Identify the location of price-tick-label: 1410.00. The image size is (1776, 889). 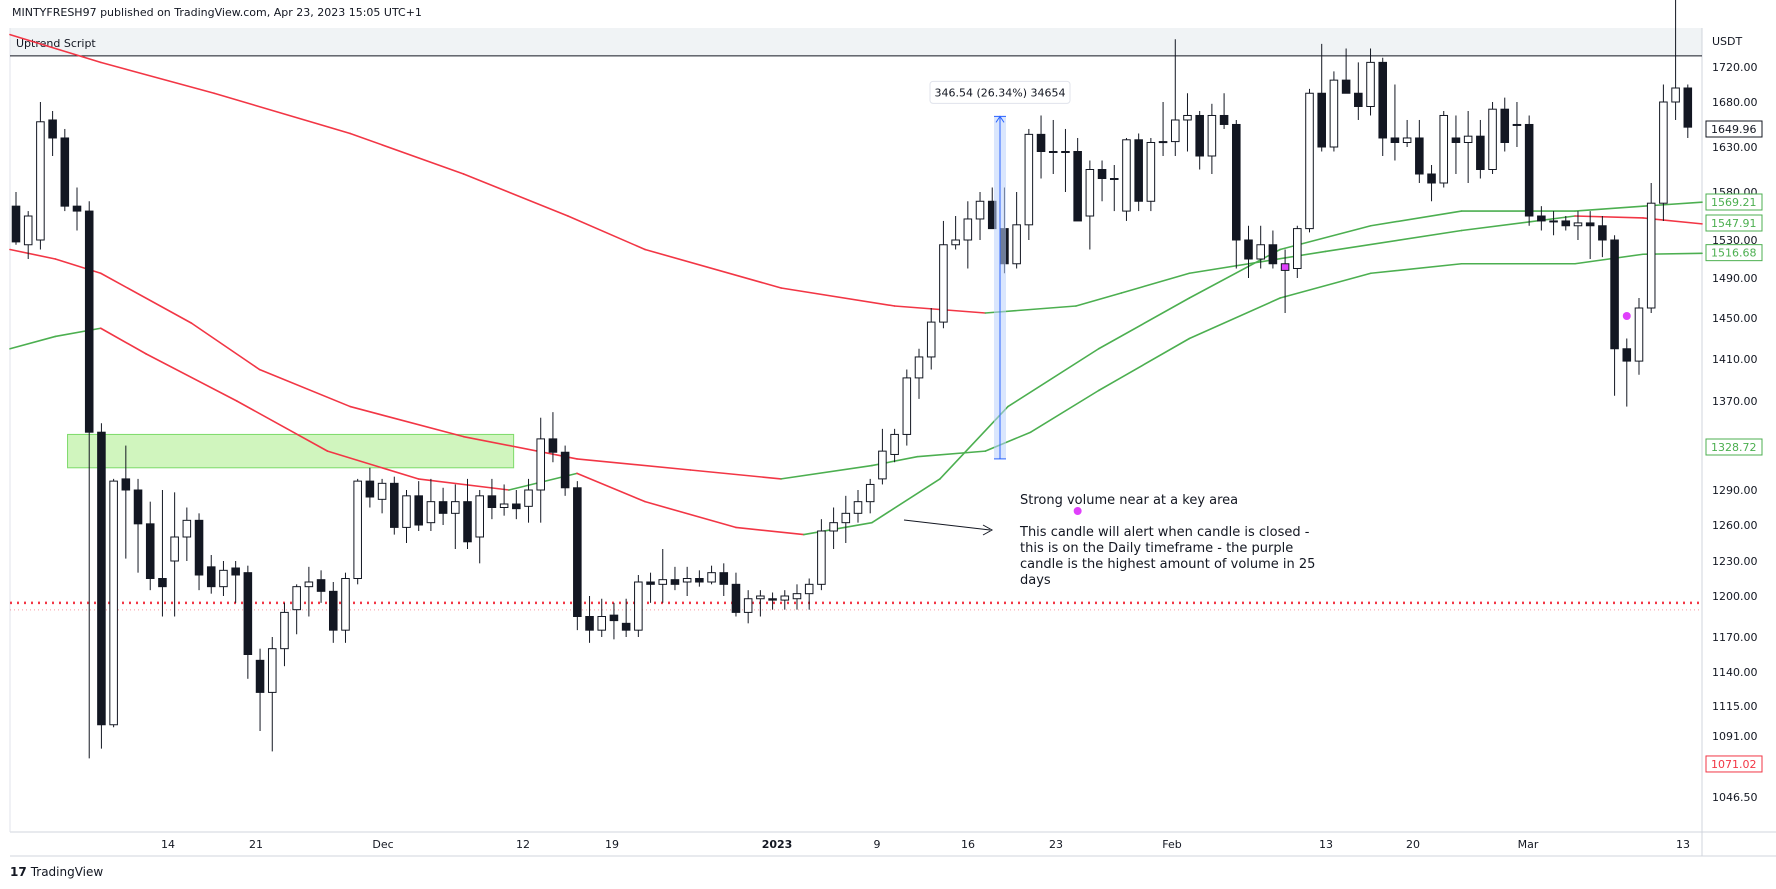
(1735, 359).